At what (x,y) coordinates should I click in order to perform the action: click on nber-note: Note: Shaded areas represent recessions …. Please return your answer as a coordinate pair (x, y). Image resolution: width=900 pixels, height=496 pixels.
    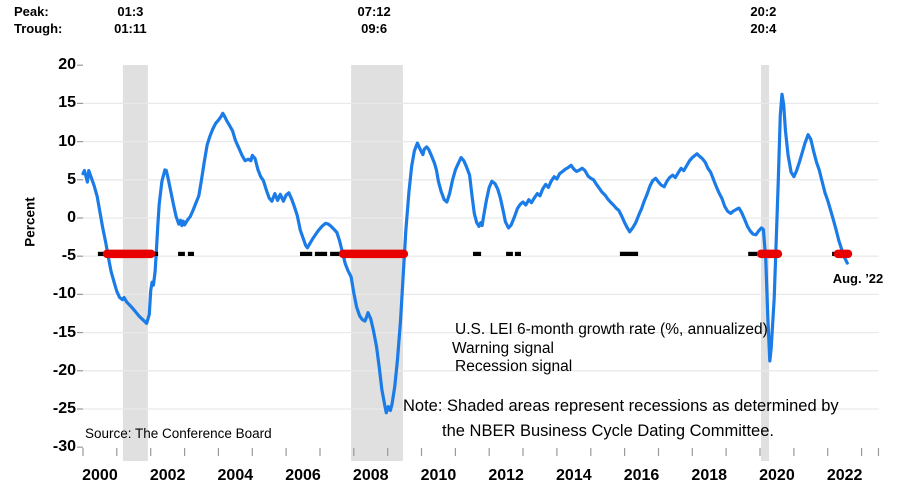
    Looking at the image, I should click on (621, 419).